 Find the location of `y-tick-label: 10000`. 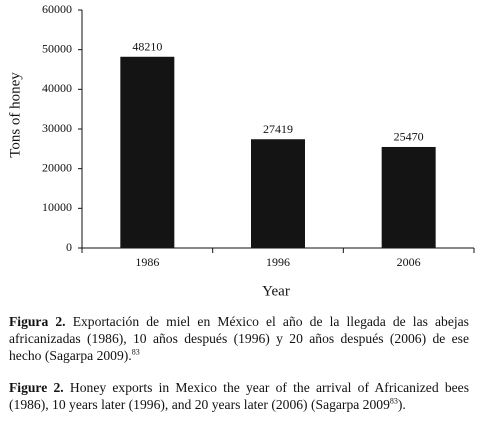

y-tick-label: 10000 is located at coordinates (57, 207).